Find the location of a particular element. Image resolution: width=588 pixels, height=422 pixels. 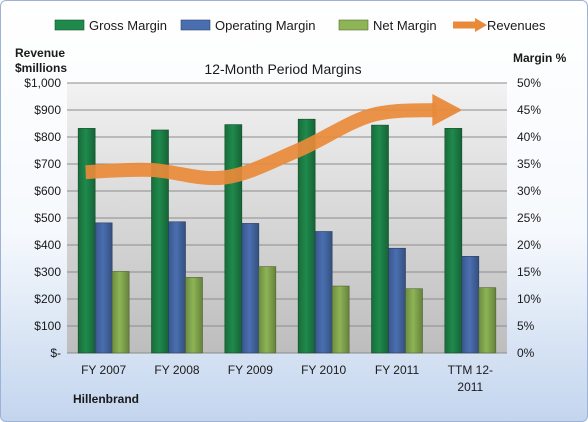

legend-label: Revenues is located at coordinates (516, 25).